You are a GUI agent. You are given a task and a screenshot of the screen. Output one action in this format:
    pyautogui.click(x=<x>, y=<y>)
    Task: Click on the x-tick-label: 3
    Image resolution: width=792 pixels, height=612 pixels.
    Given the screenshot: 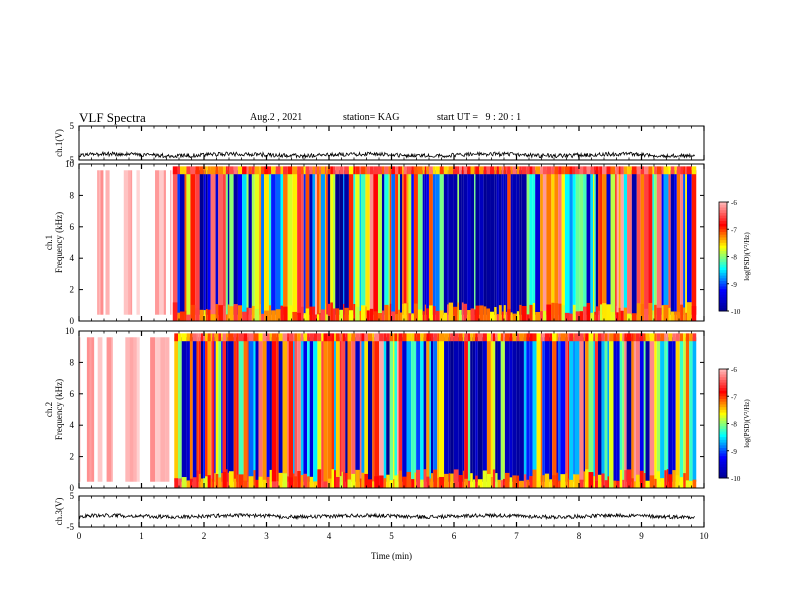 What is the action you would take?
    pyautogui.click(x=266, y=536)
    